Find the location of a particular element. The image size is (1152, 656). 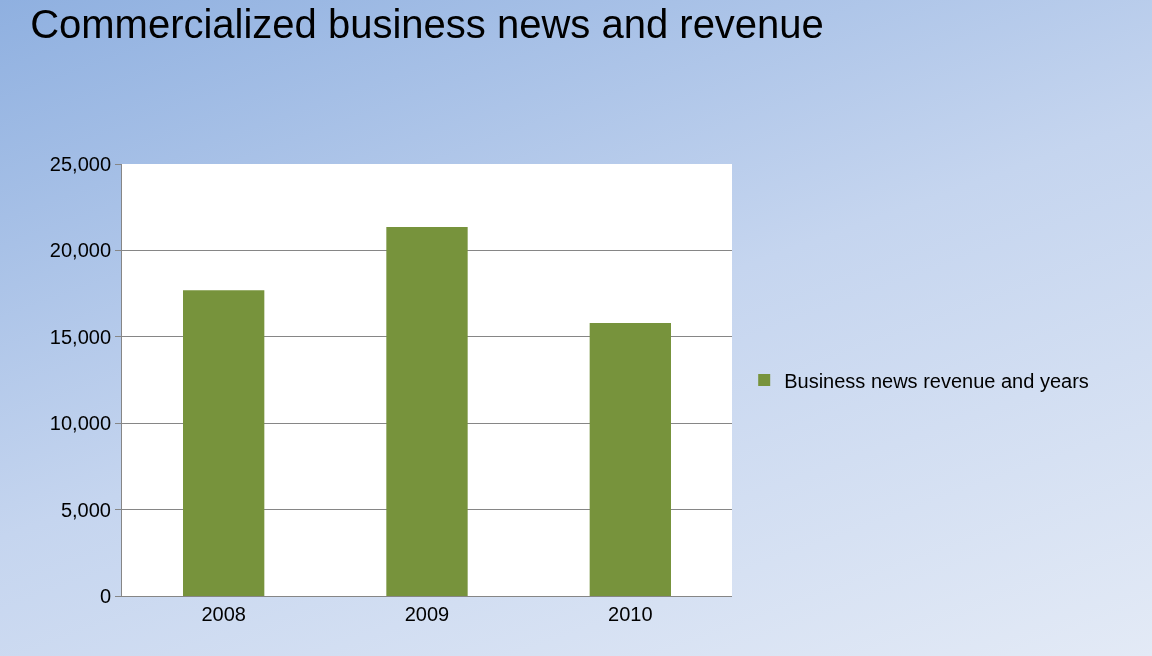

x-tick-label: 2008 is located at coordinates (223, 614).